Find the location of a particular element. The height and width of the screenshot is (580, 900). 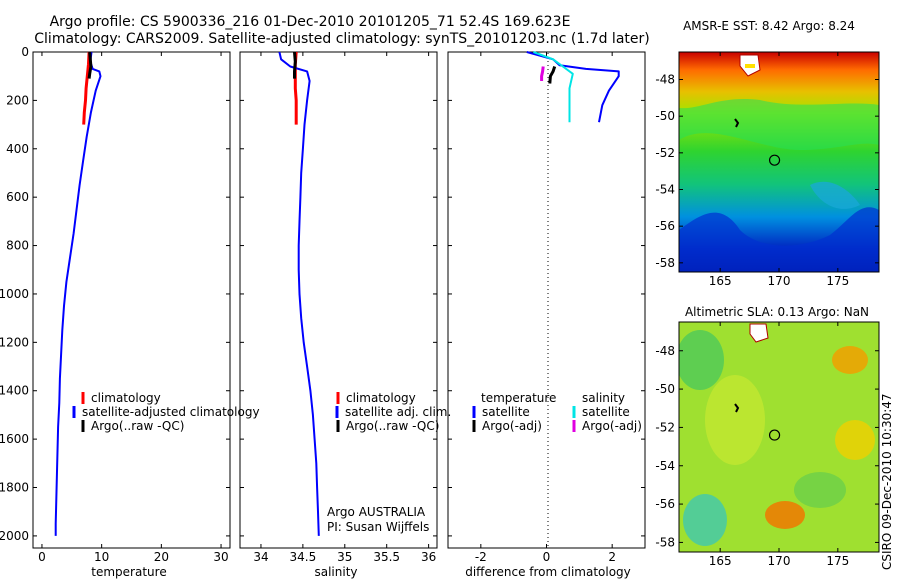

salinity-xtick-label: 35.5 is located at coordinates (386, 557).